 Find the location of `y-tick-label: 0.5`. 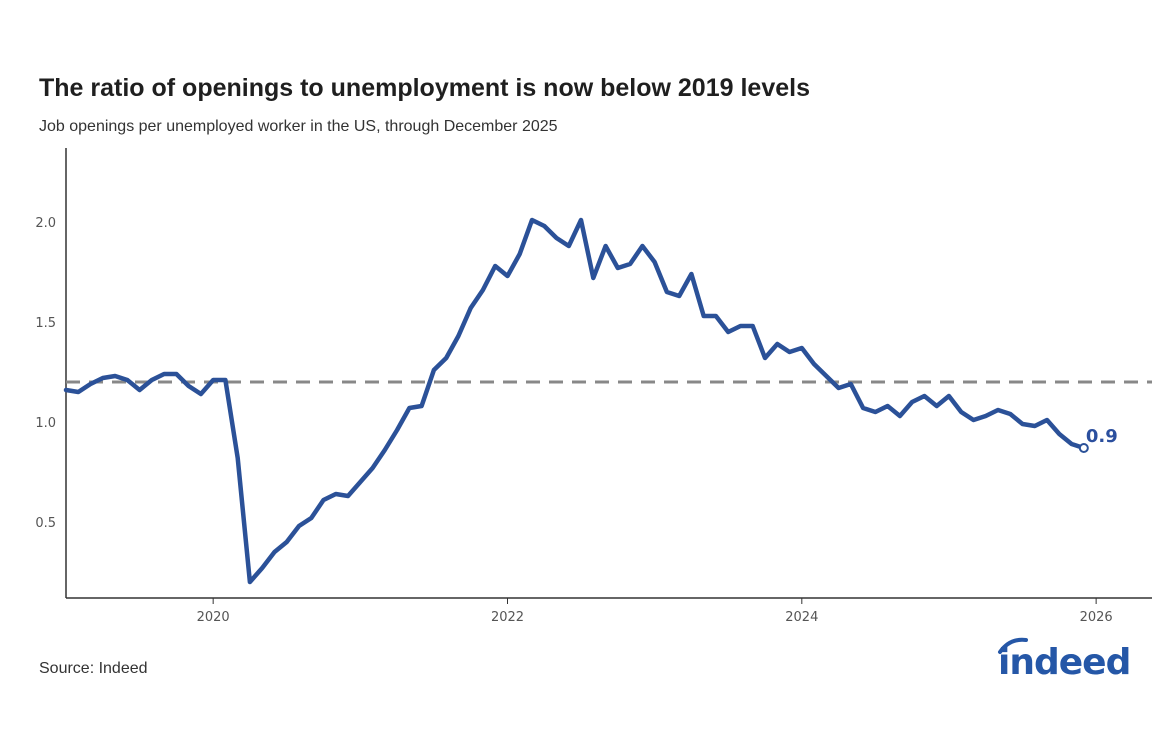

y-tick-label: 0.5 is located at coordinates (45, 523).